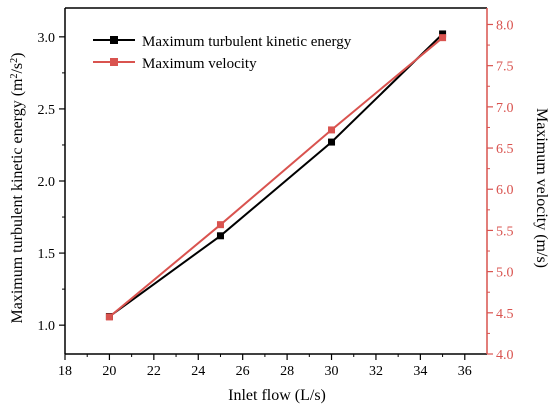  Describe the element at coordinates (505, 273) in the screenshot. I see `right-y-tick-label: 5.0` at that location.